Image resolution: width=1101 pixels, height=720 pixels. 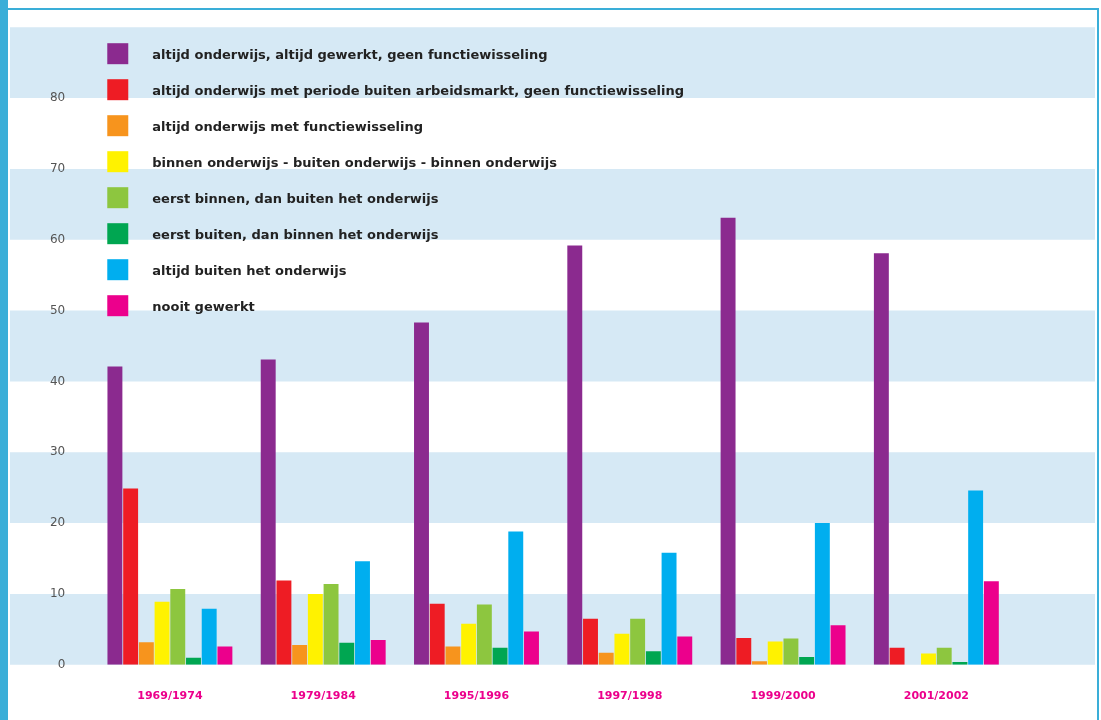 I want to click on y-tick-label: 20, so click(x=57, y=522).